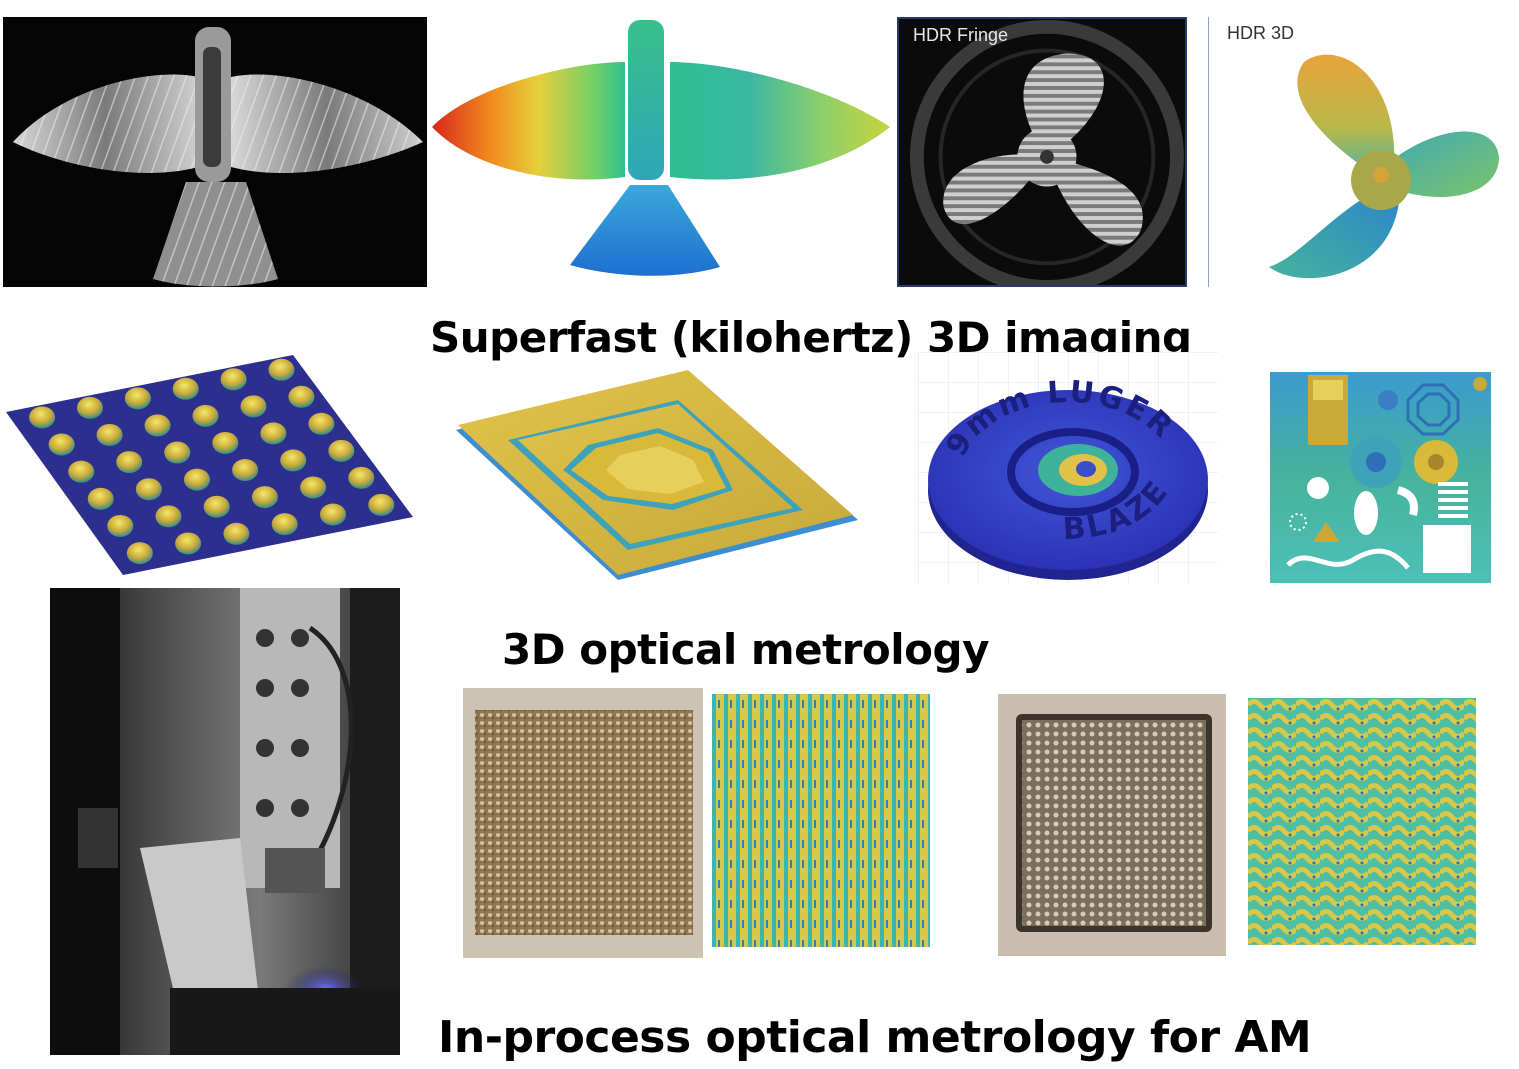 The height and width of the screenshot is (1069, 1519). Describe the element at coordinates (1362, 821) in the screenshot. I see `am-sample2-3d` at that location.